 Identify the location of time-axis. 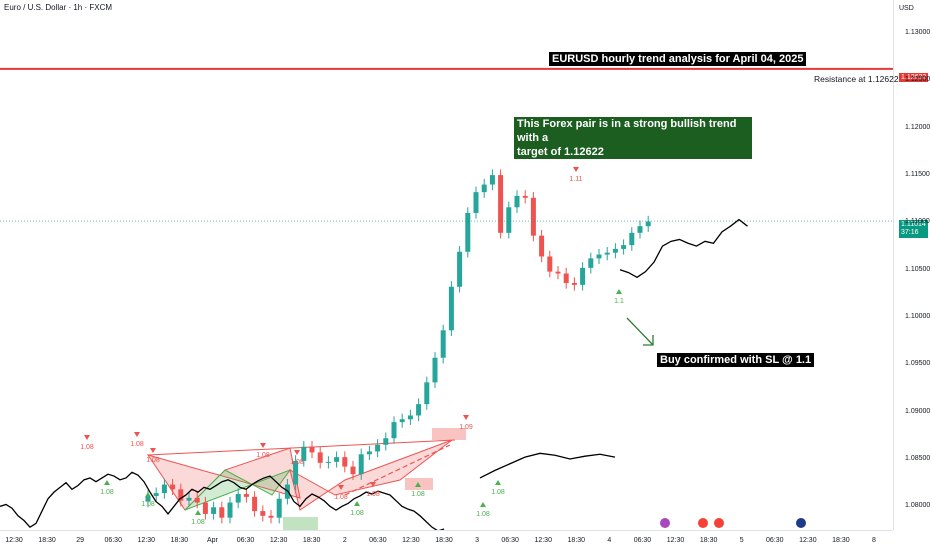
(446, 540).